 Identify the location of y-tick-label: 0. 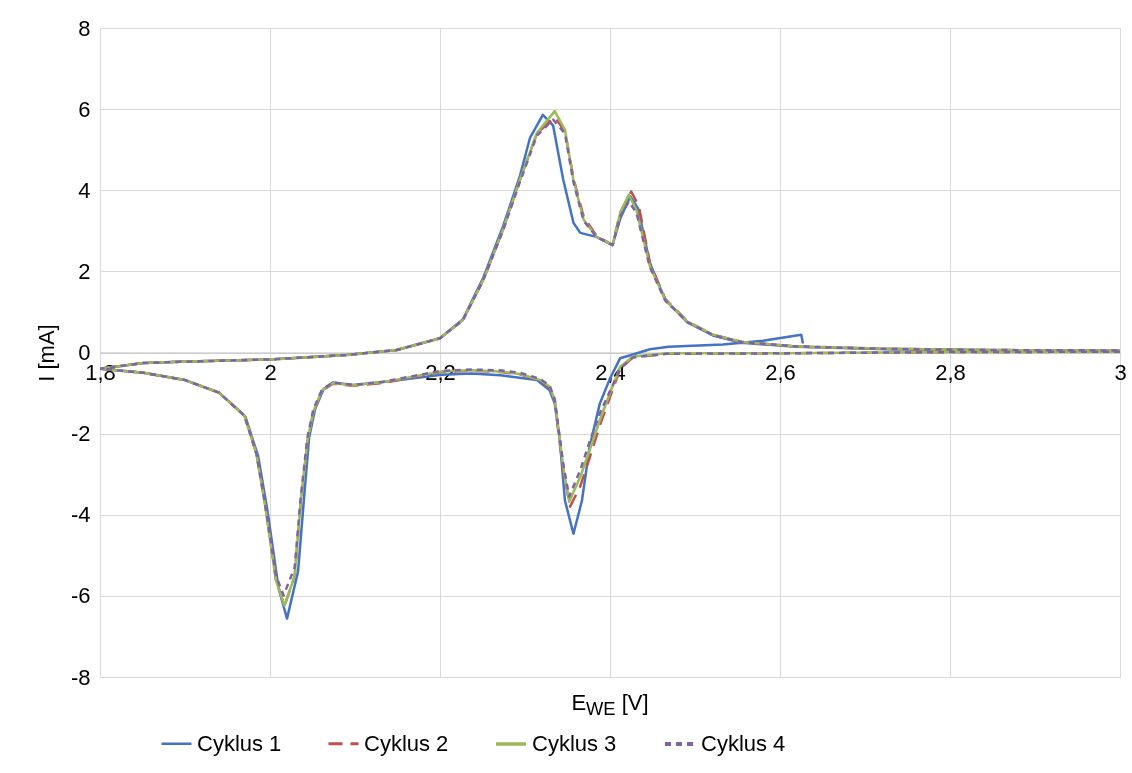
(84, 352).